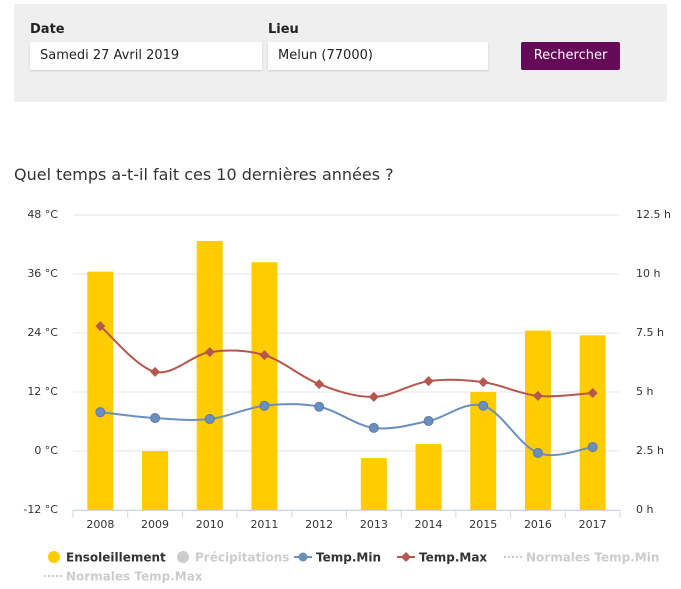 The image size is (681, 589). Describe the element at coordinates (429, 524) in the screenshot. I see `x-tick-label: 2014` at that location.